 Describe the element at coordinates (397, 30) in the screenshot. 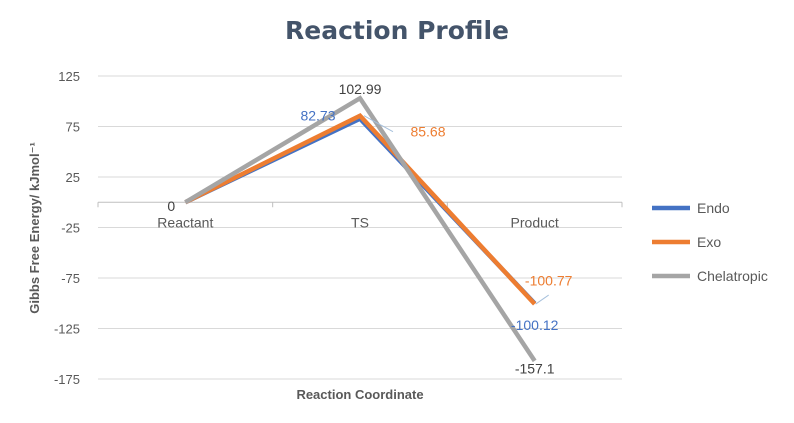

I see `chart-title: Reaction Profile` at that location.